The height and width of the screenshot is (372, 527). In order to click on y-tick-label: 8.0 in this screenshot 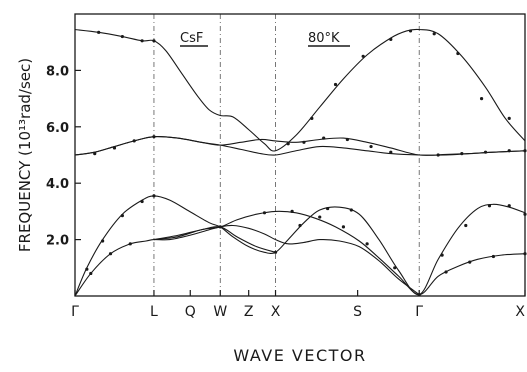, I will do `click(57, 71)`.